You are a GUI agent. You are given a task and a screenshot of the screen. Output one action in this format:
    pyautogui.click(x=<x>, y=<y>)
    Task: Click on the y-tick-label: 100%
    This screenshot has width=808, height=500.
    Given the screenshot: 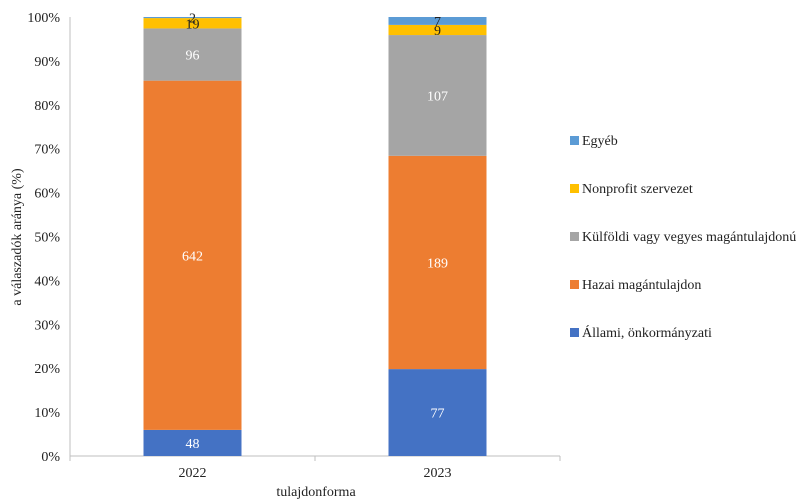 What is the action you would take?
    pyautogui.click(x=43, y=18)
    